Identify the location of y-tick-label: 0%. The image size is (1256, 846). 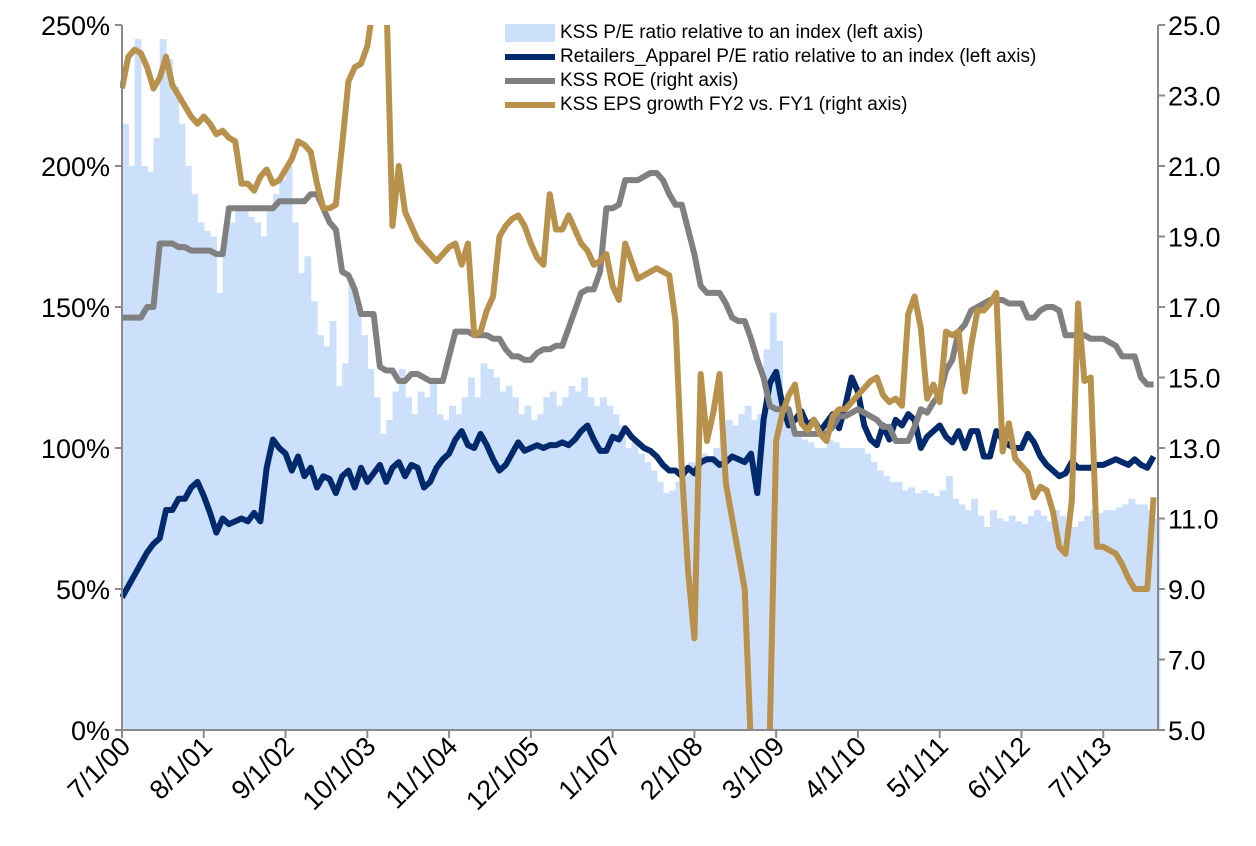
(90, 731).